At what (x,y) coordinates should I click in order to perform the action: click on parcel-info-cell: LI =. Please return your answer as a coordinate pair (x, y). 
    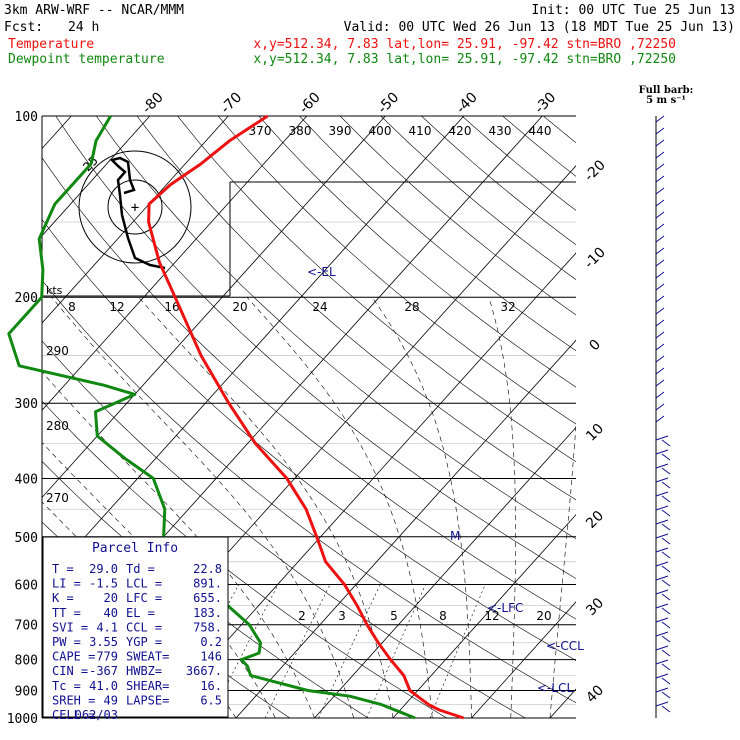
    Looking at the image, I should click on (66, 584).